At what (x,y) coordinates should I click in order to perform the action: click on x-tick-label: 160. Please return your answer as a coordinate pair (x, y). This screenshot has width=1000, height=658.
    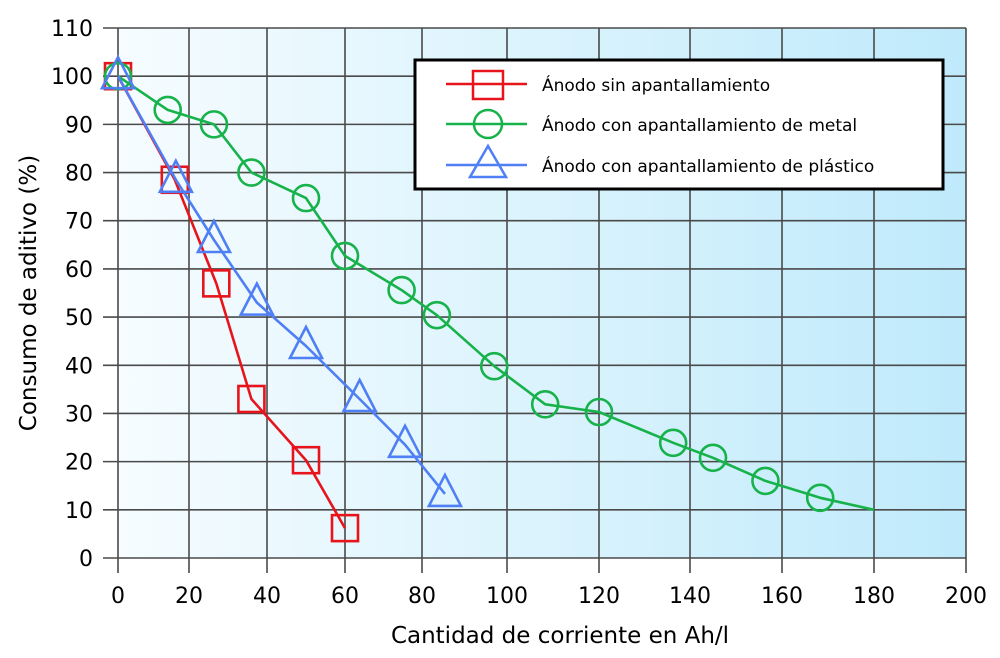
    Looking at the image, I should click on (782, 596).